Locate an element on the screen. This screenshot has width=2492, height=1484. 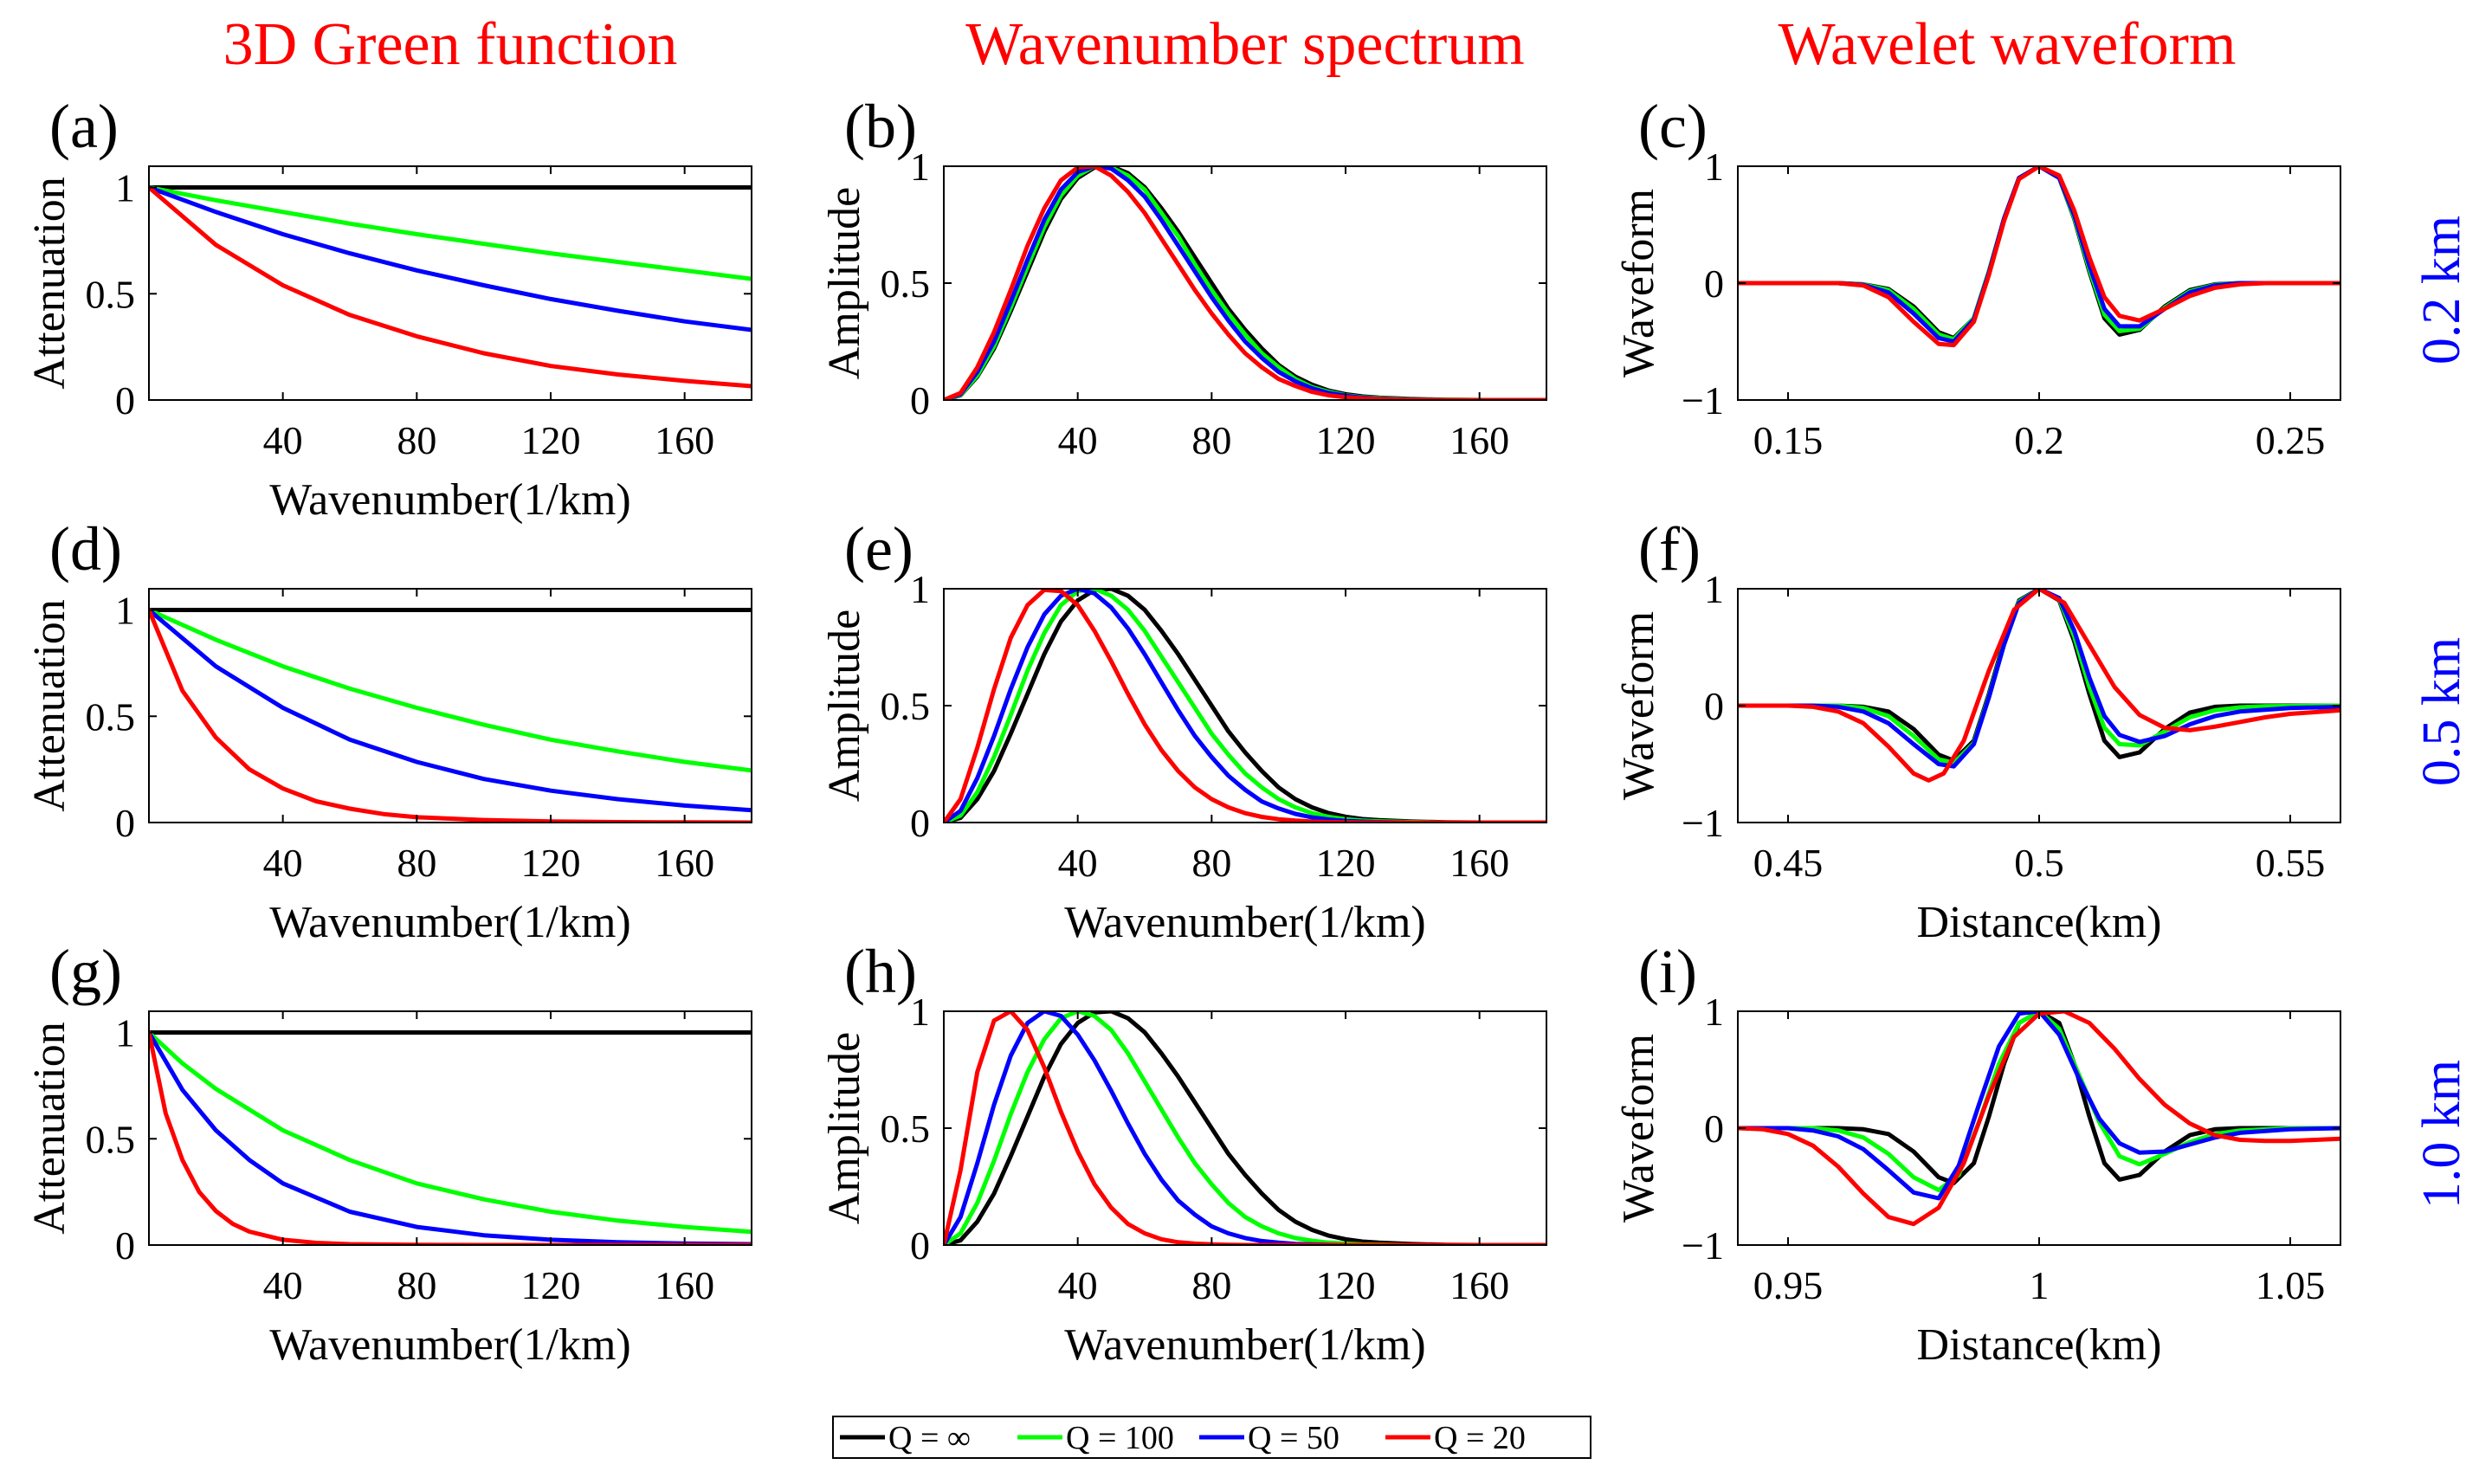
panel-label-g: (g) is located at coordinates (85, 971).